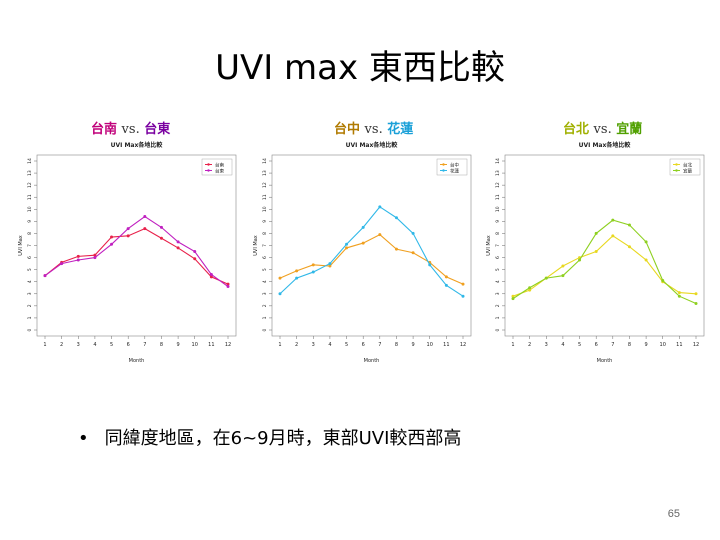  I want to click on legend-label: 台中, so click(454, 164).